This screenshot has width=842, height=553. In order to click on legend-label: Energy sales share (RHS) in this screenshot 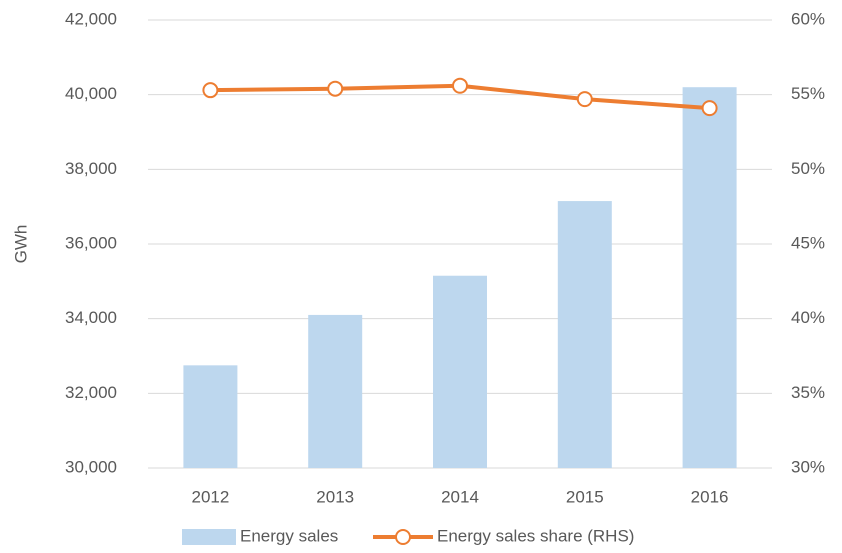, I will do `click(535, 535)`.